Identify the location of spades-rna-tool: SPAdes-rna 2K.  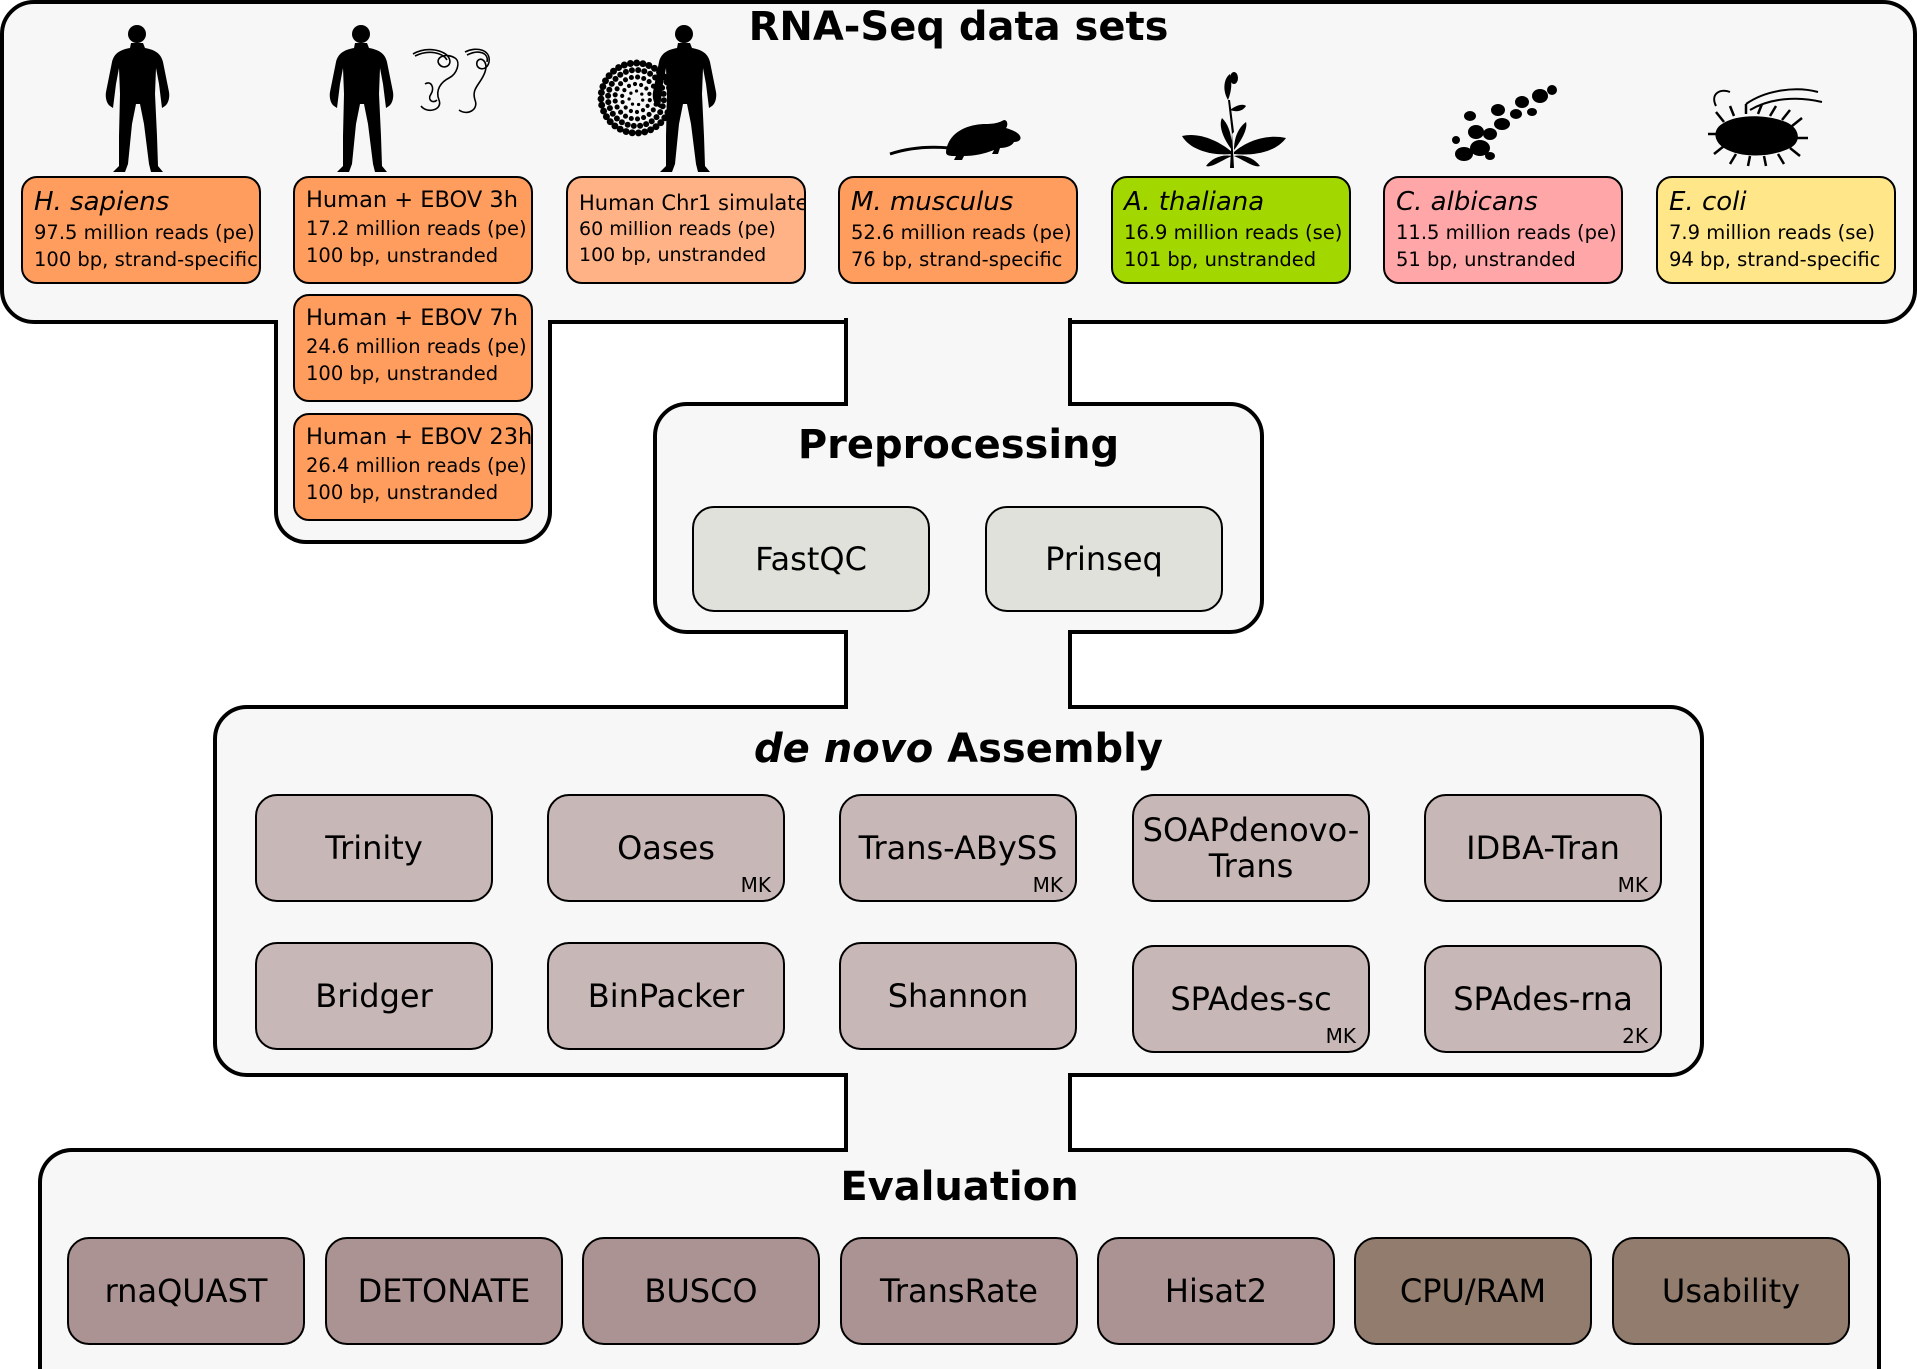
(1543, 999).